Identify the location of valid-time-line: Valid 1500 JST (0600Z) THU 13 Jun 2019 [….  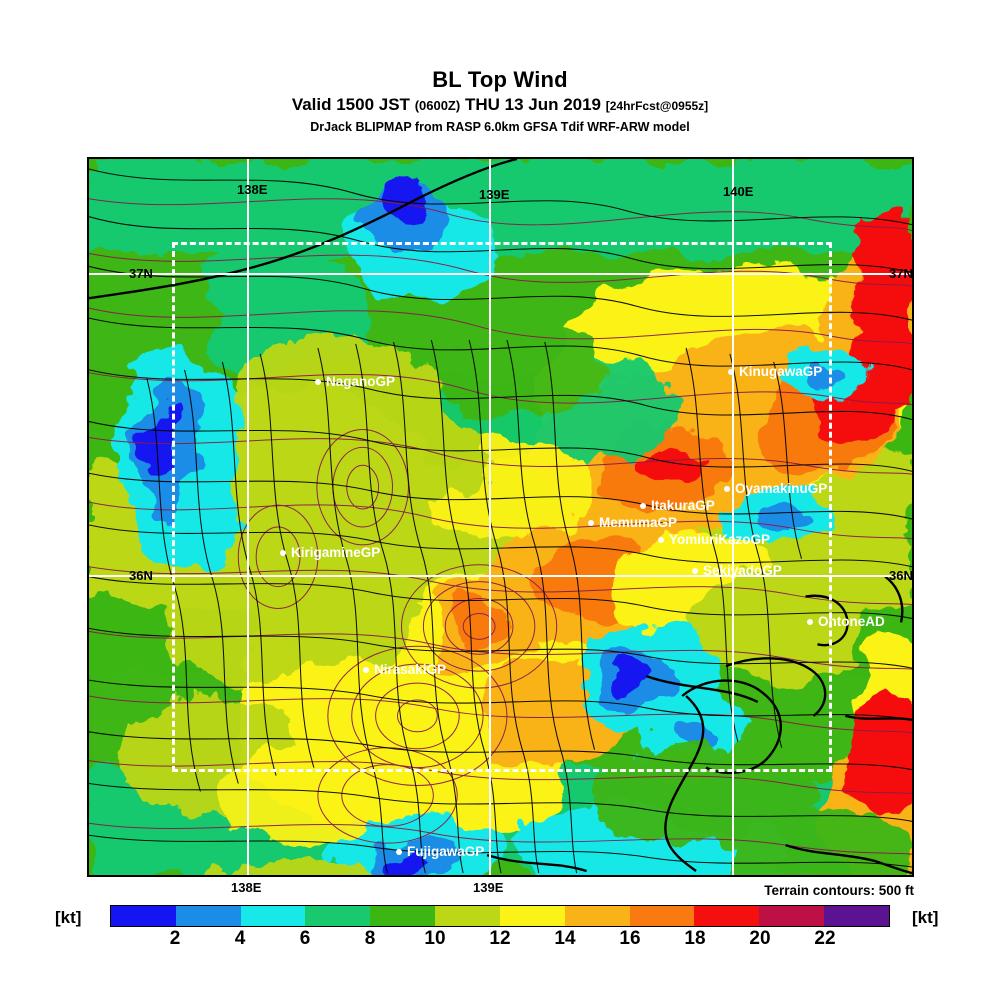
(500, 105).